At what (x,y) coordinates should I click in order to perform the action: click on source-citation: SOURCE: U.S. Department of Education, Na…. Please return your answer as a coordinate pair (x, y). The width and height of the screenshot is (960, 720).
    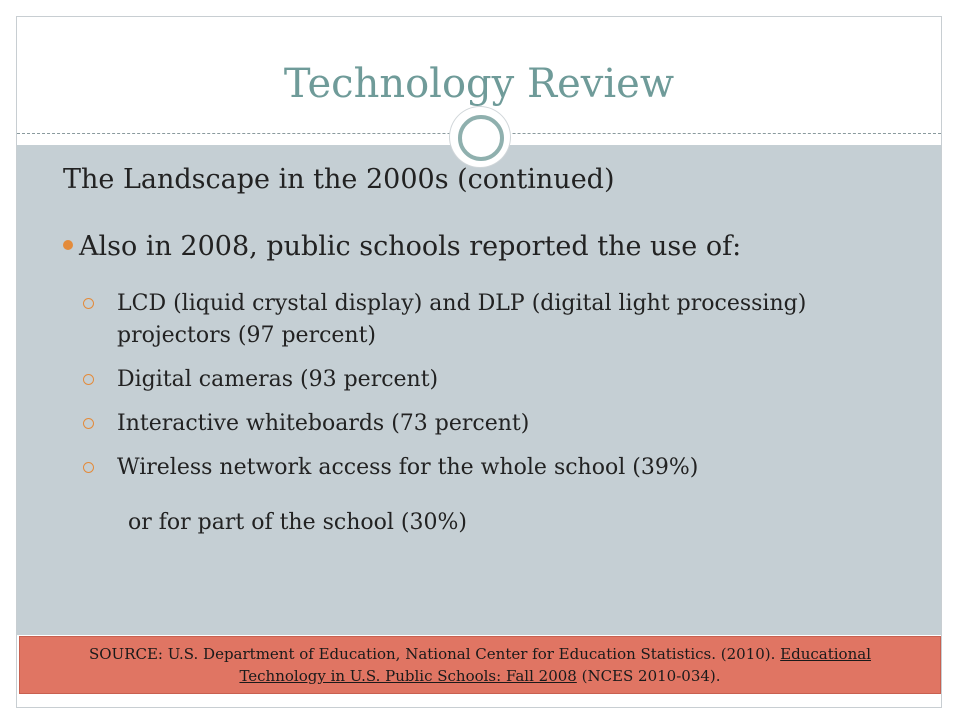
    Looking at the image, I should click on (480, 665).